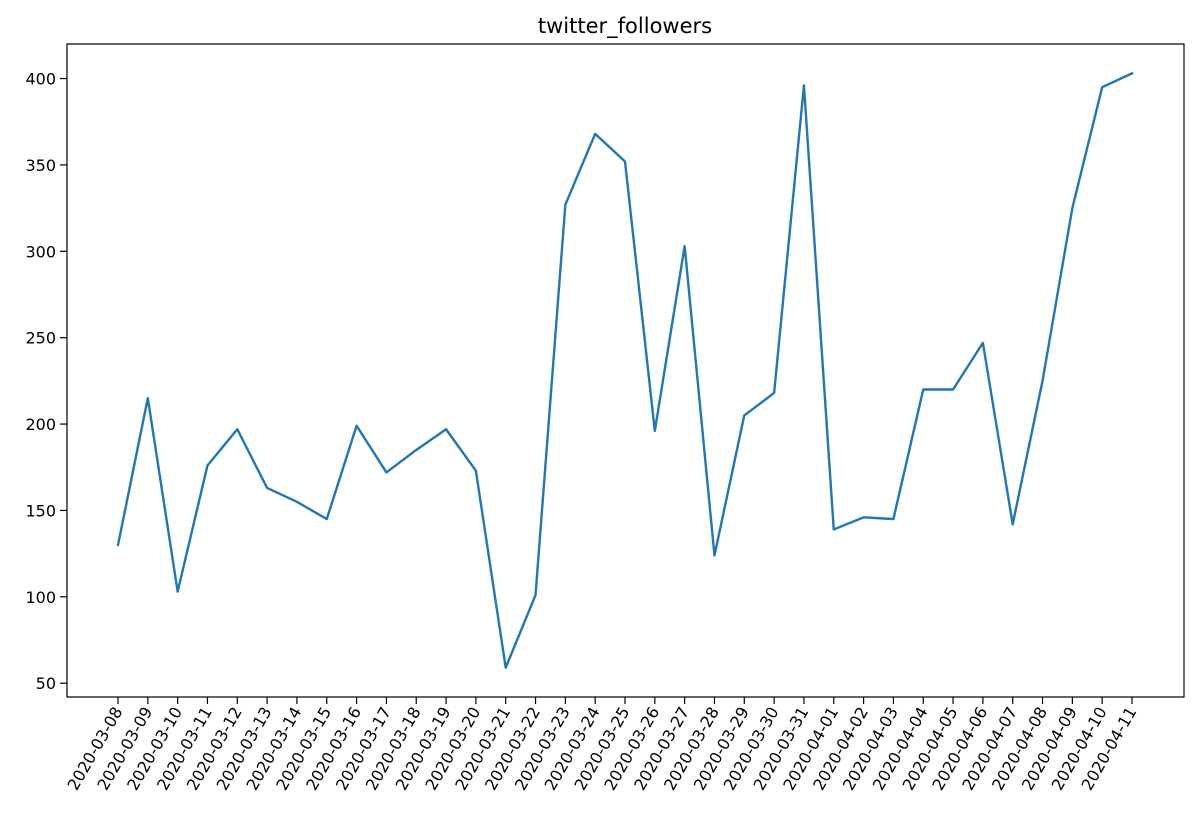 The image size is (1197, 836). Describe the element at coordinates (40, 251) in the screenshot. I see `y-tick-label: 300` at that location.